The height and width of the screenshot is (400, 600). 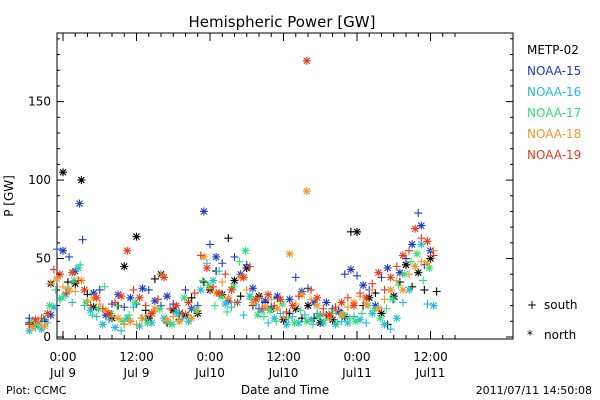 I want to click on x-axis-label: Date and Time, so click(x=285, y=390).